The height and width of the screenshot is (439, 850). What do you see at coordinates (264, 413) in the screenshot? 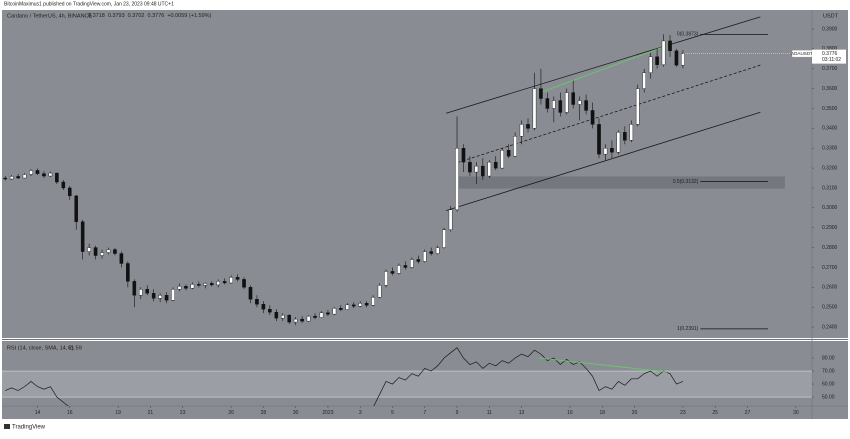
I see `x-tick-label: 28` at bounding box center [264, 413].